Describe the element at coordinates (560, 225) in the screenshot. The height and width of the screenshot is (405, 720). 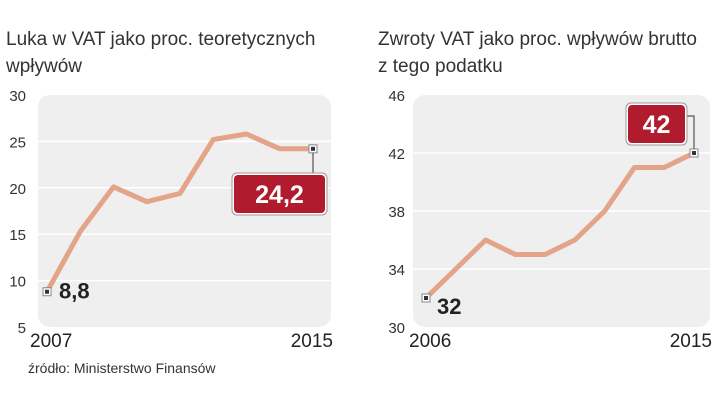
I see `right-series-line` at that location.